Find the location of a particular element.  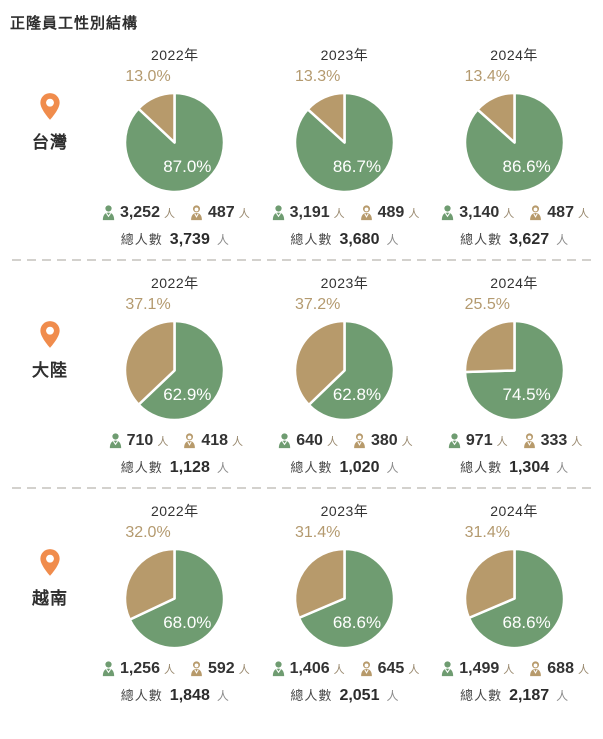

total-count: 1,848 is located at coordinates (189, 695).